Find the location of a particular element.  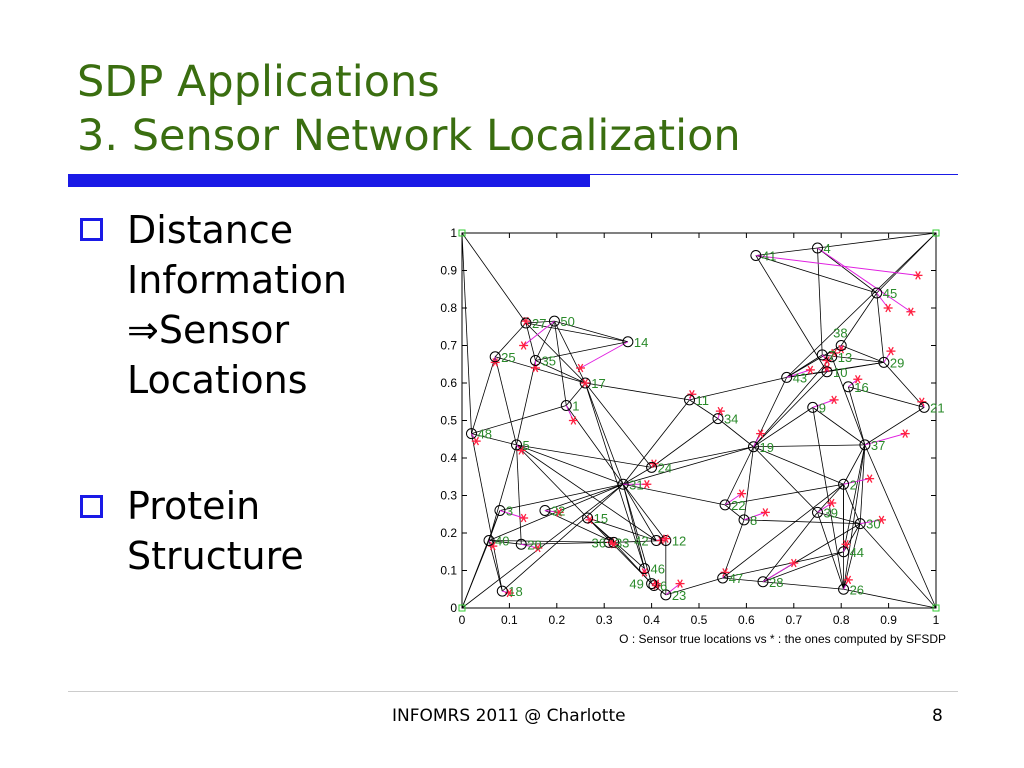

sensor-label: 10 is located at coordinates (840, 372).